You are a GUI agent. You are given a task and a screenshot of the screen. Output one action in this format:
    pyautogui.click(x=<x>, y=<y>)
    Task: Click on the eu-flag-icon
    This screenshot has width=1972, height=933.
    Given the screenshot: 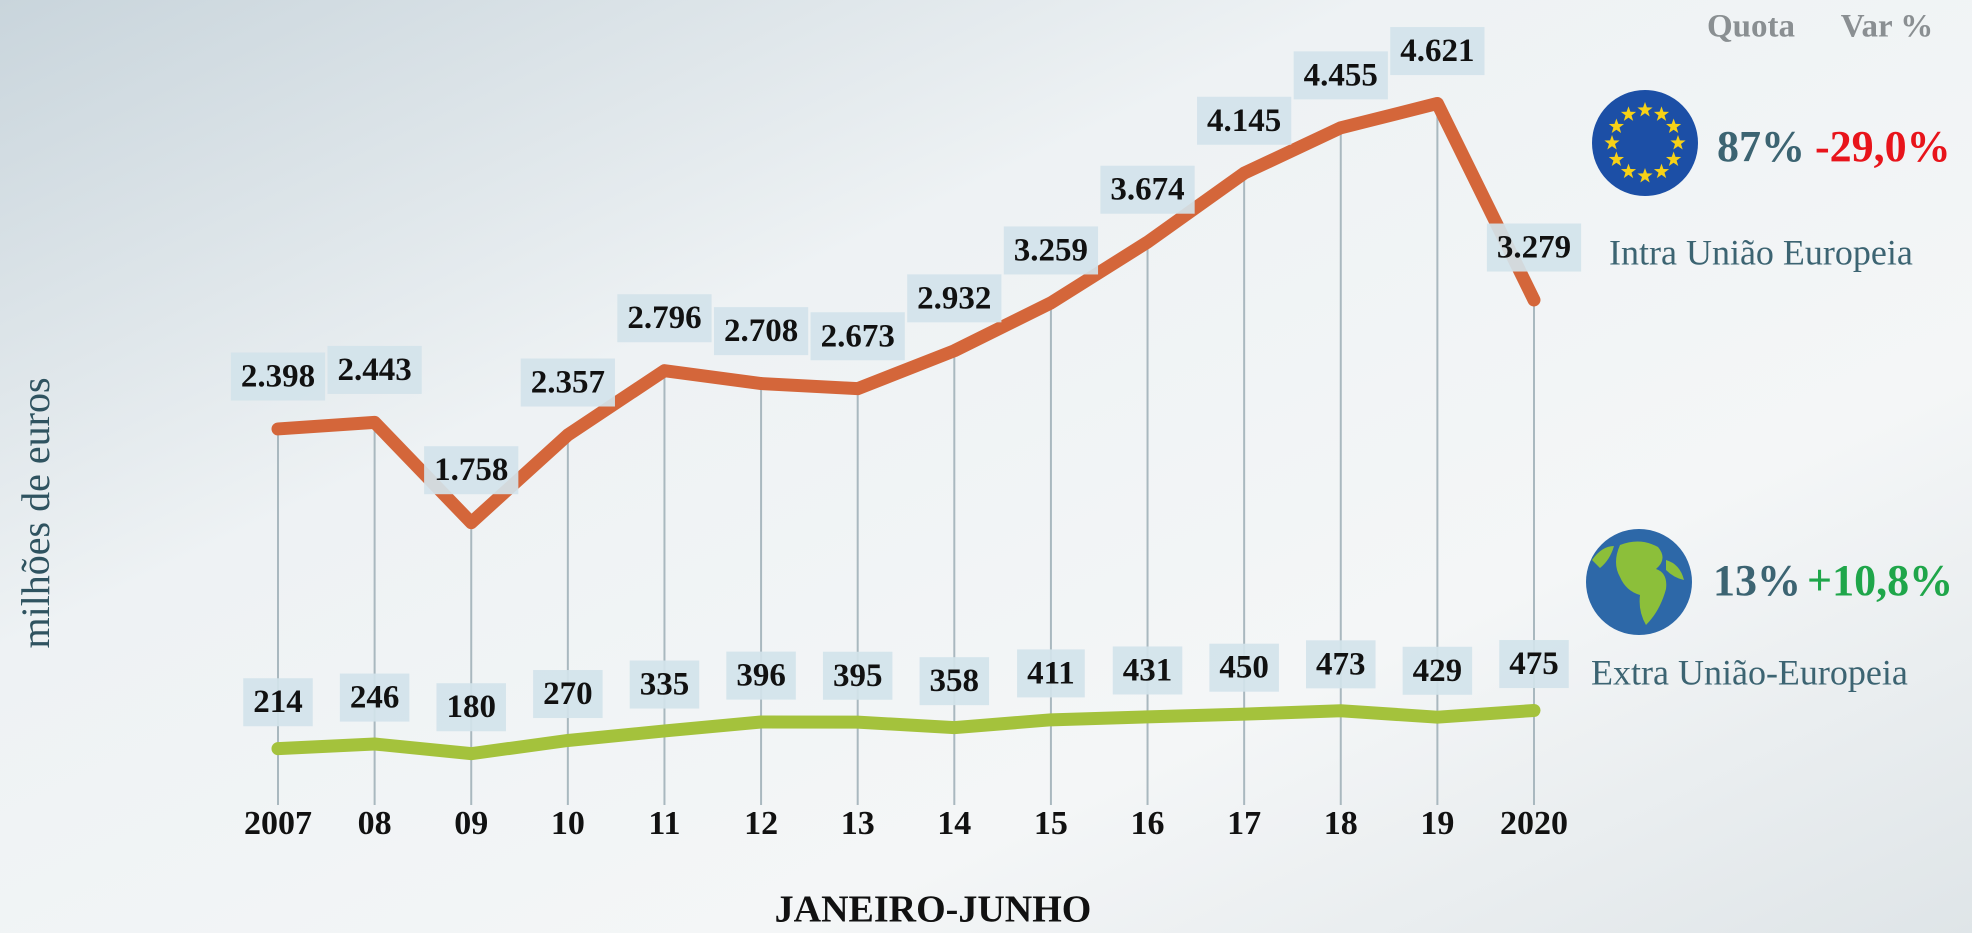 What is the action you would take?
    pyautogui.click(x=1645, y=143)
    